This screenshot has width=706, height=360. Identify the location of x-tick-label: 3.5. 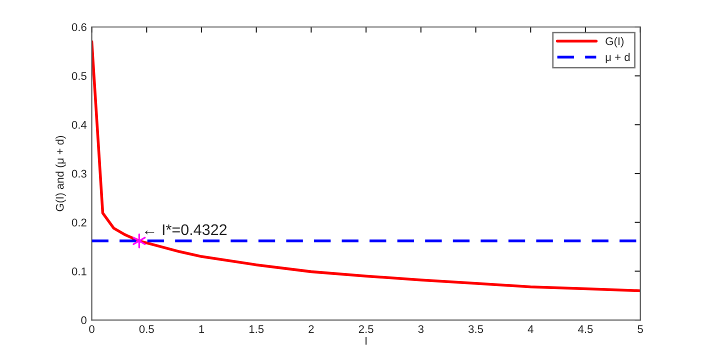
(476, 329).